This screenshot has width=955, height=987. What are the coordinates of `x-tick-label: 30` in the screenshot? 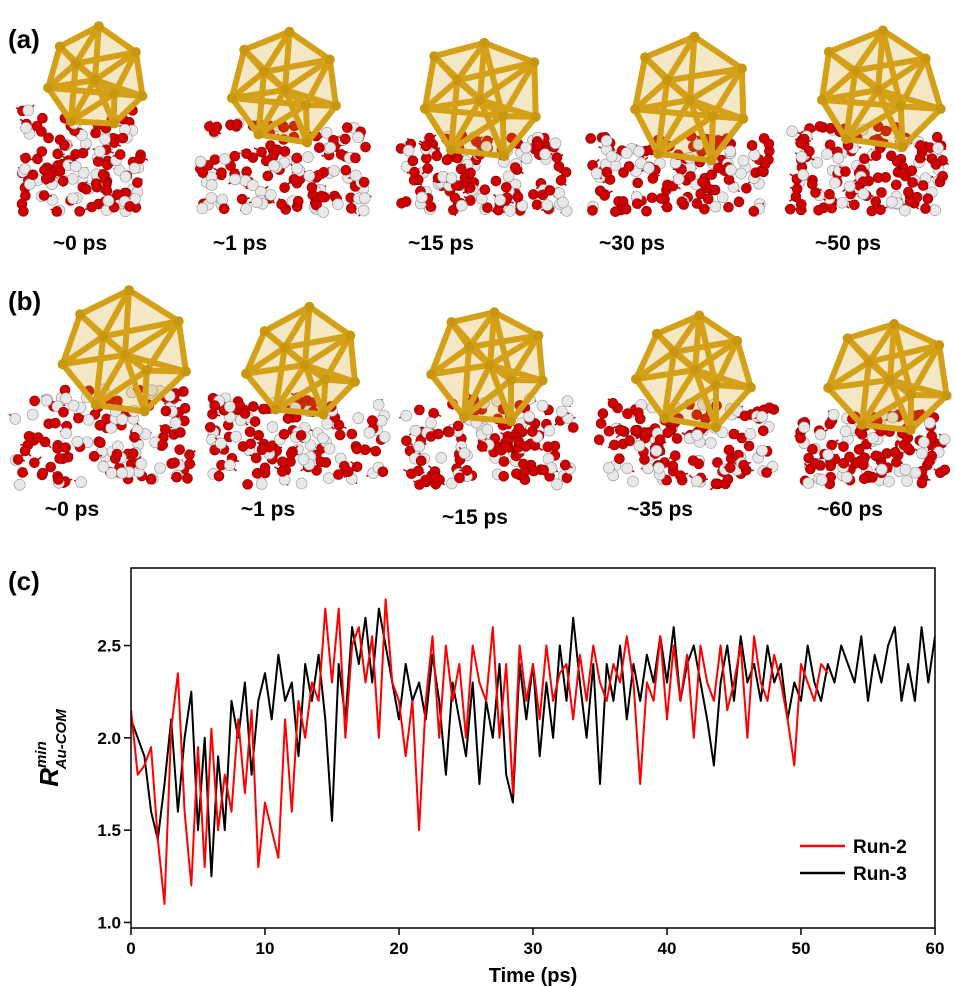 It's located at (533, 948).